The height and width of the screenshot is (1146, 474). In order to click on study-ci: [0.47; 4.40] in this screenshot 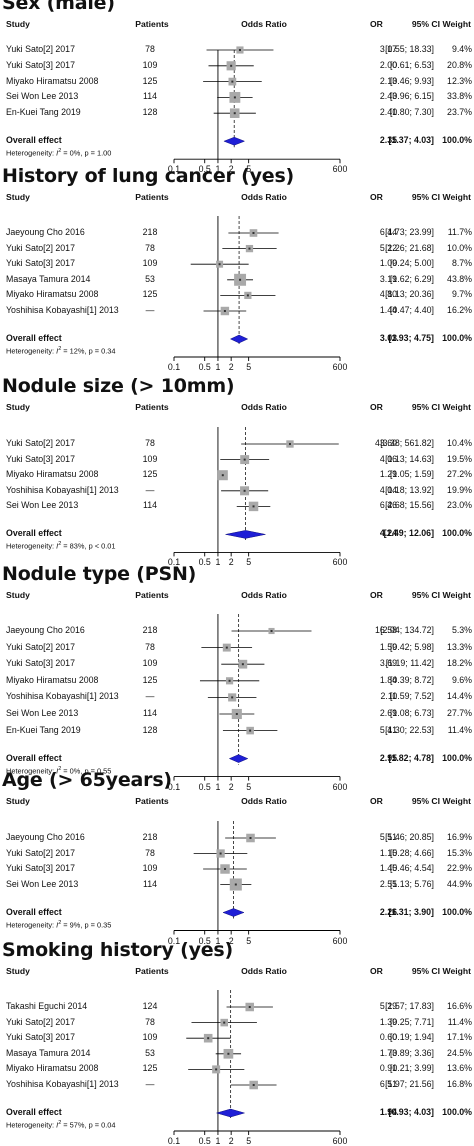, I will do `click(411, 310)`.